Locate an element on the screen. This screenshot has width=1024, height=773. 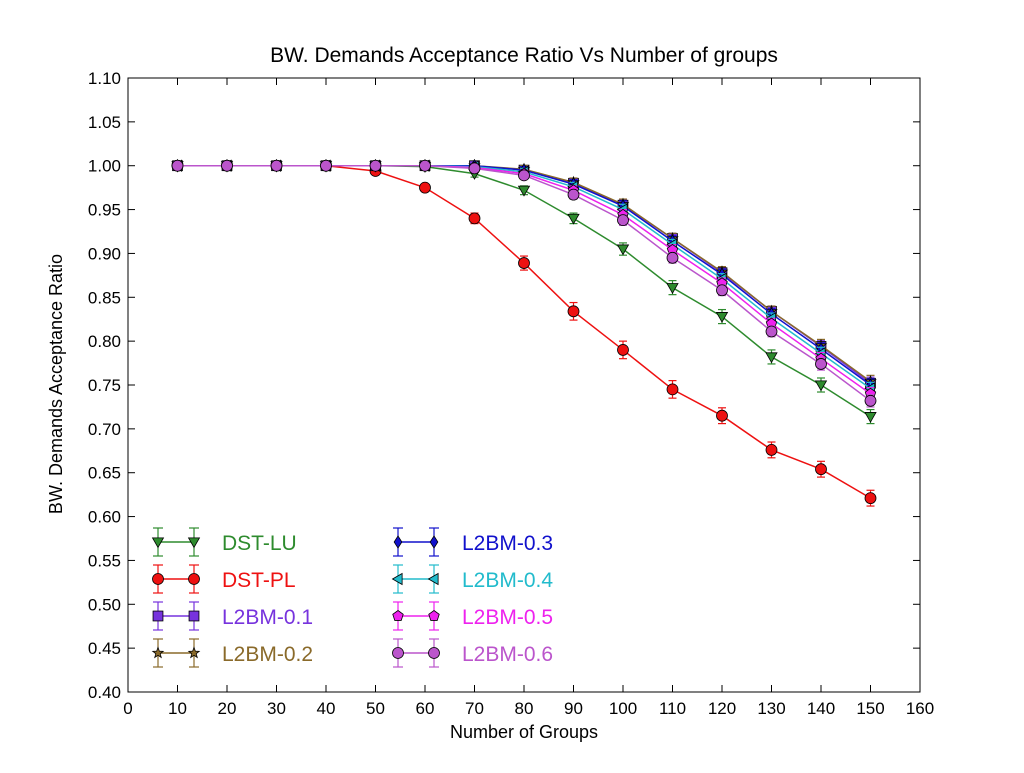
x-tick-label: 0 is located at coordinates (127, 708).